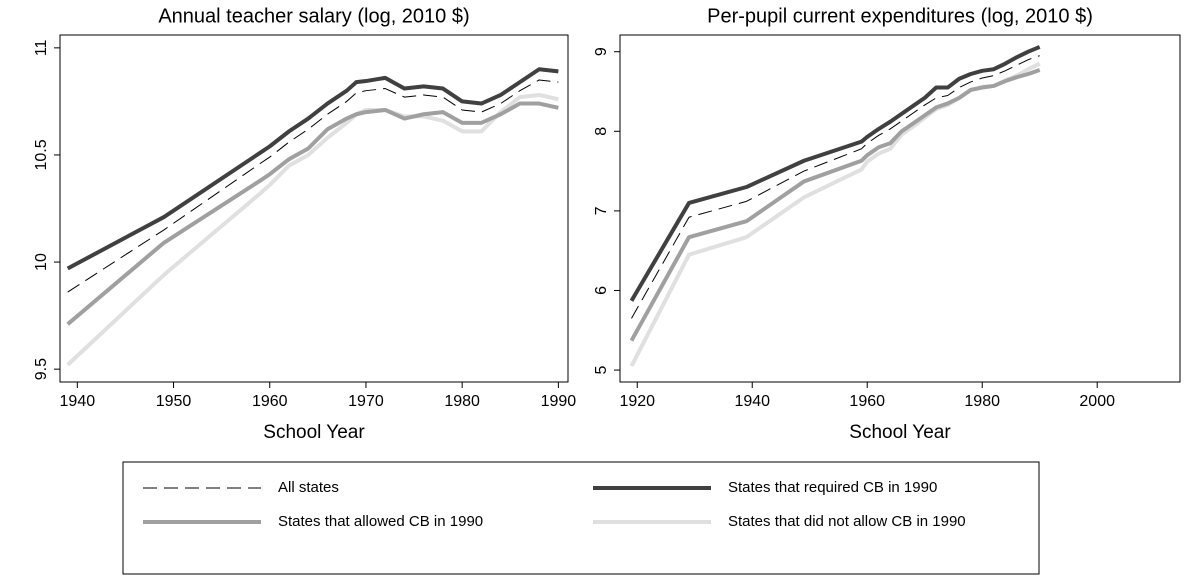 The height and width of the screenshot is (576, 1196). Describe the element at coordinates (366, 401) in the screenshot. I see `x-tick-label: 1970` at that location.